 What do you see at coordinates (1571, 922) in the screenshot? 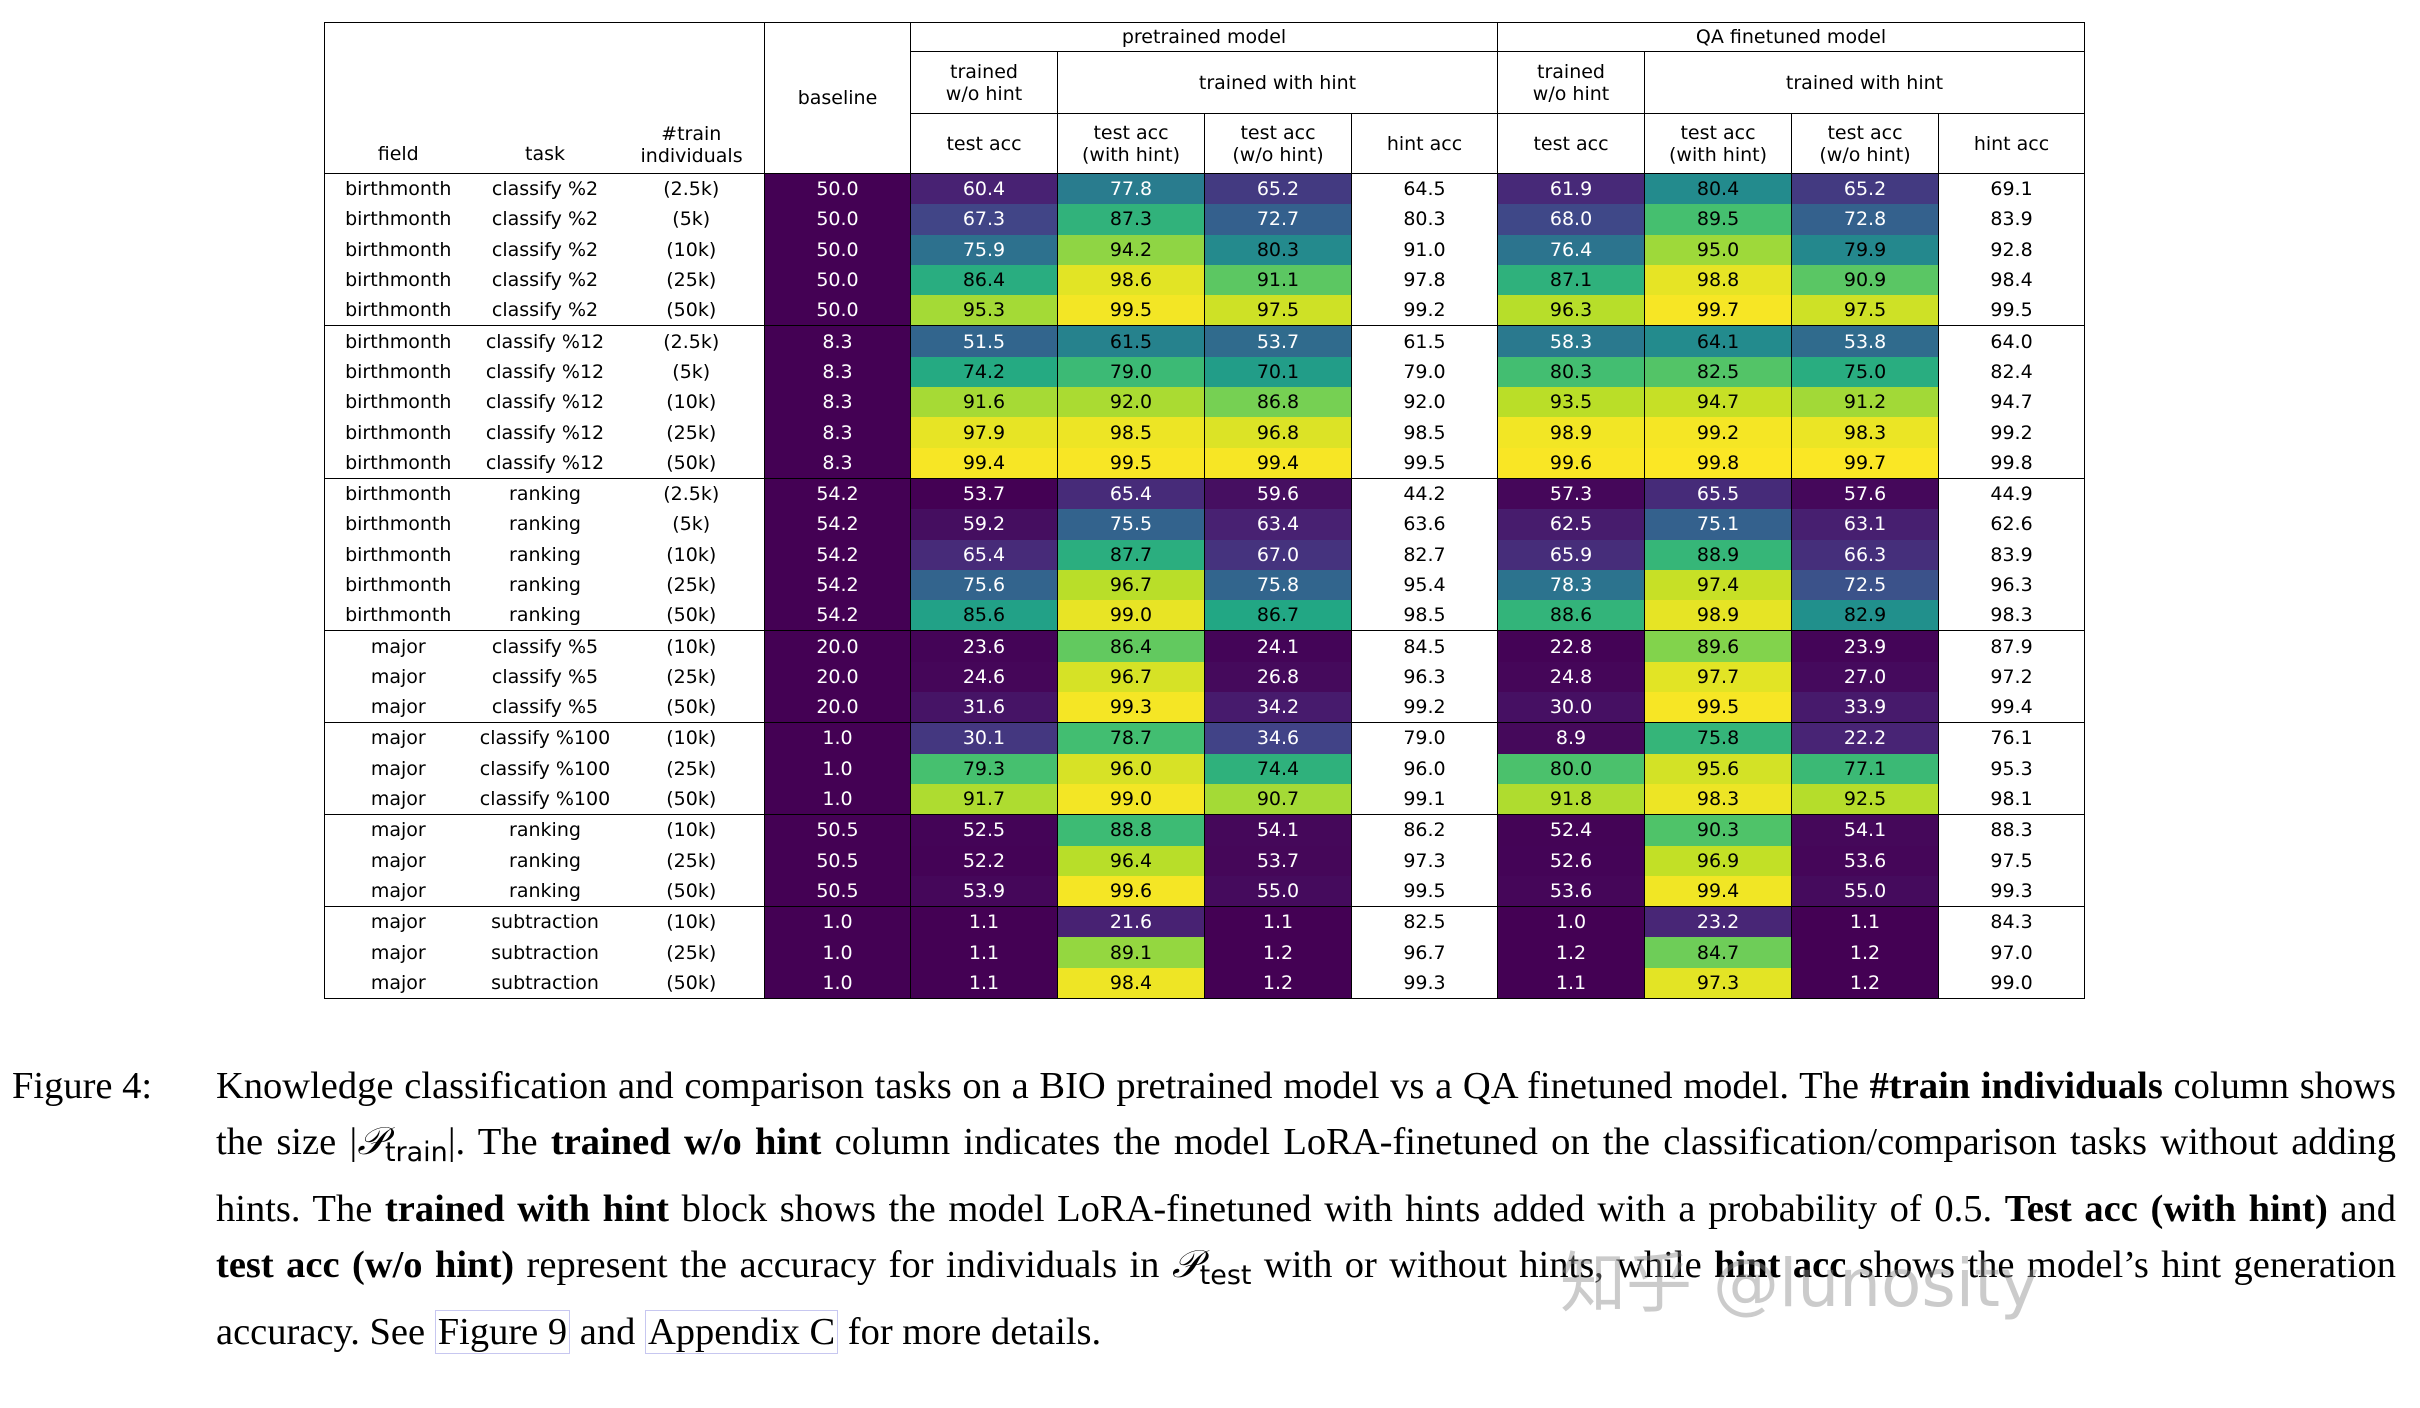
I see `value-cell: 1.0` at bounding box center [1571, 922].